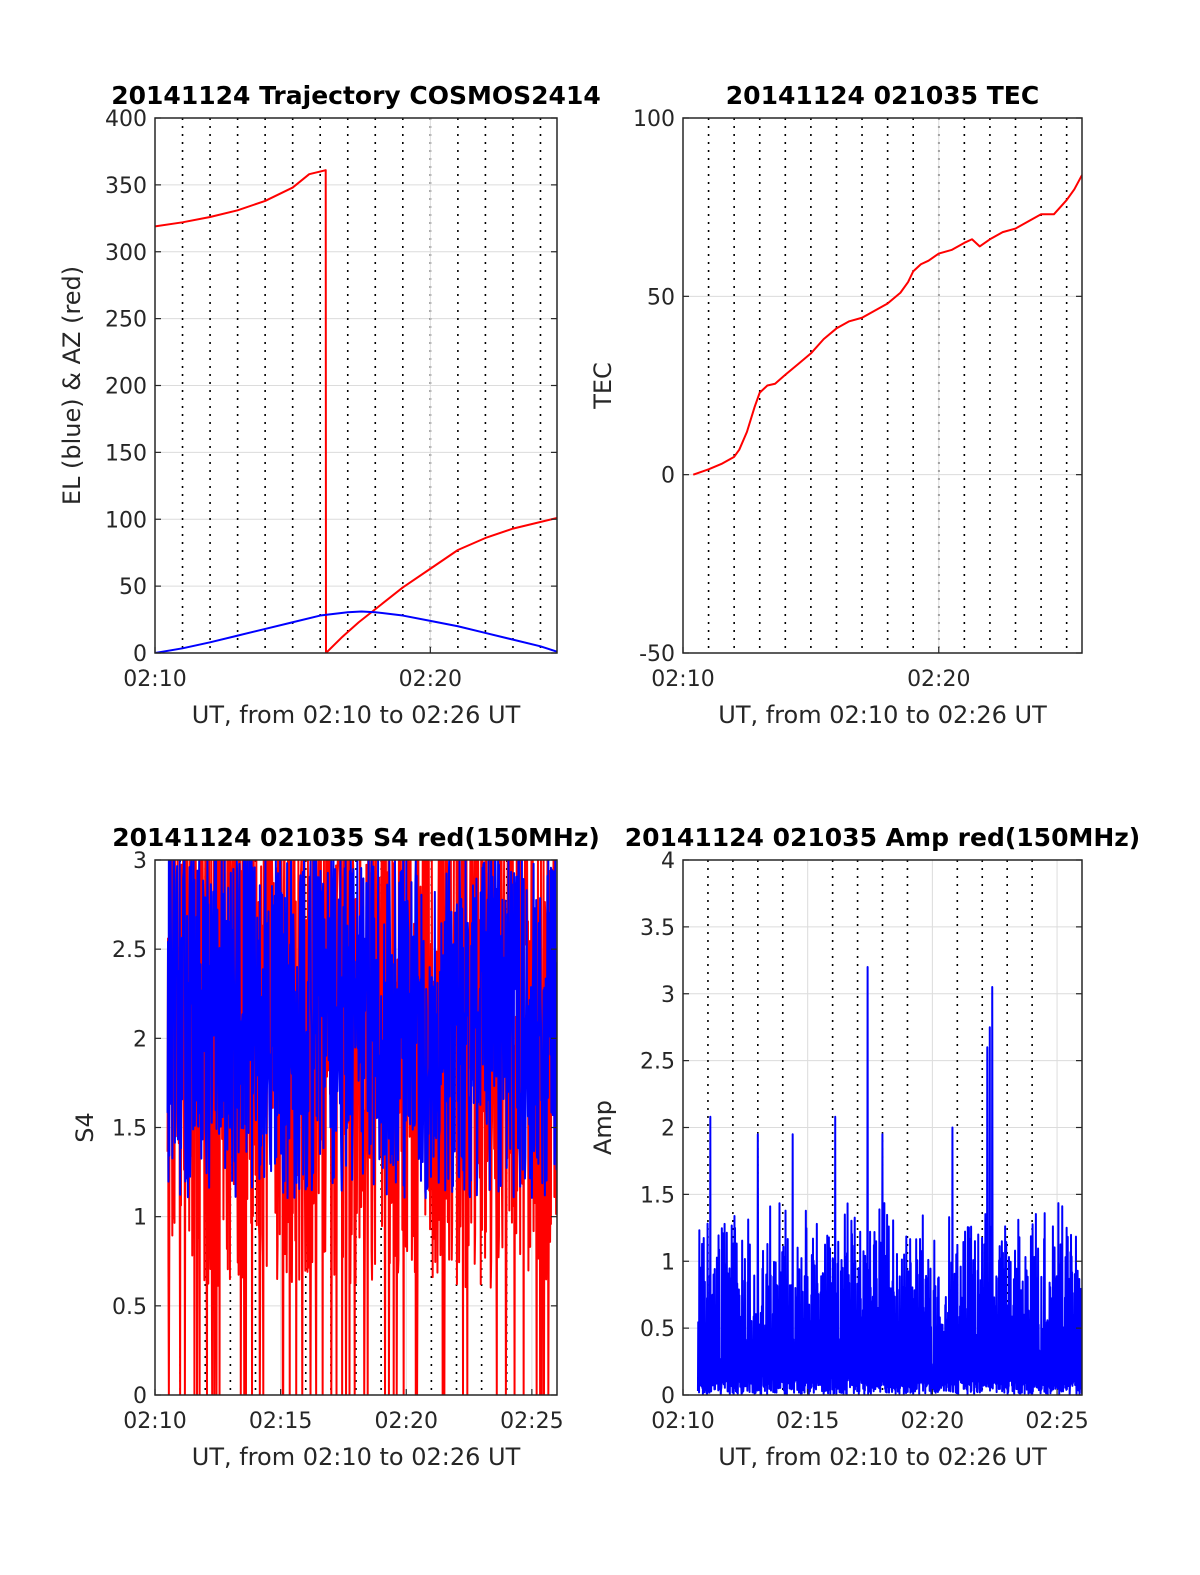 Image resolution: width=1200 pixels, height=1575 pixels. I want to click on y-tick-label: 4, so click(668, 861).